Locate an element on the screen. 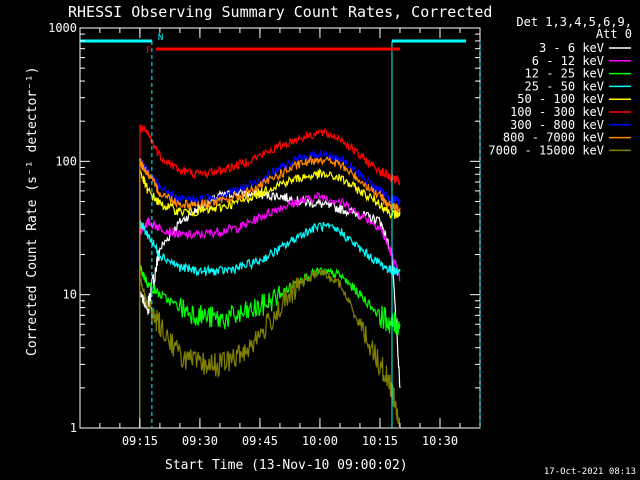 This screenshot has height=480, width=640. legend-label-5: 100 - 300 keV is located at coordinates (557, 112).